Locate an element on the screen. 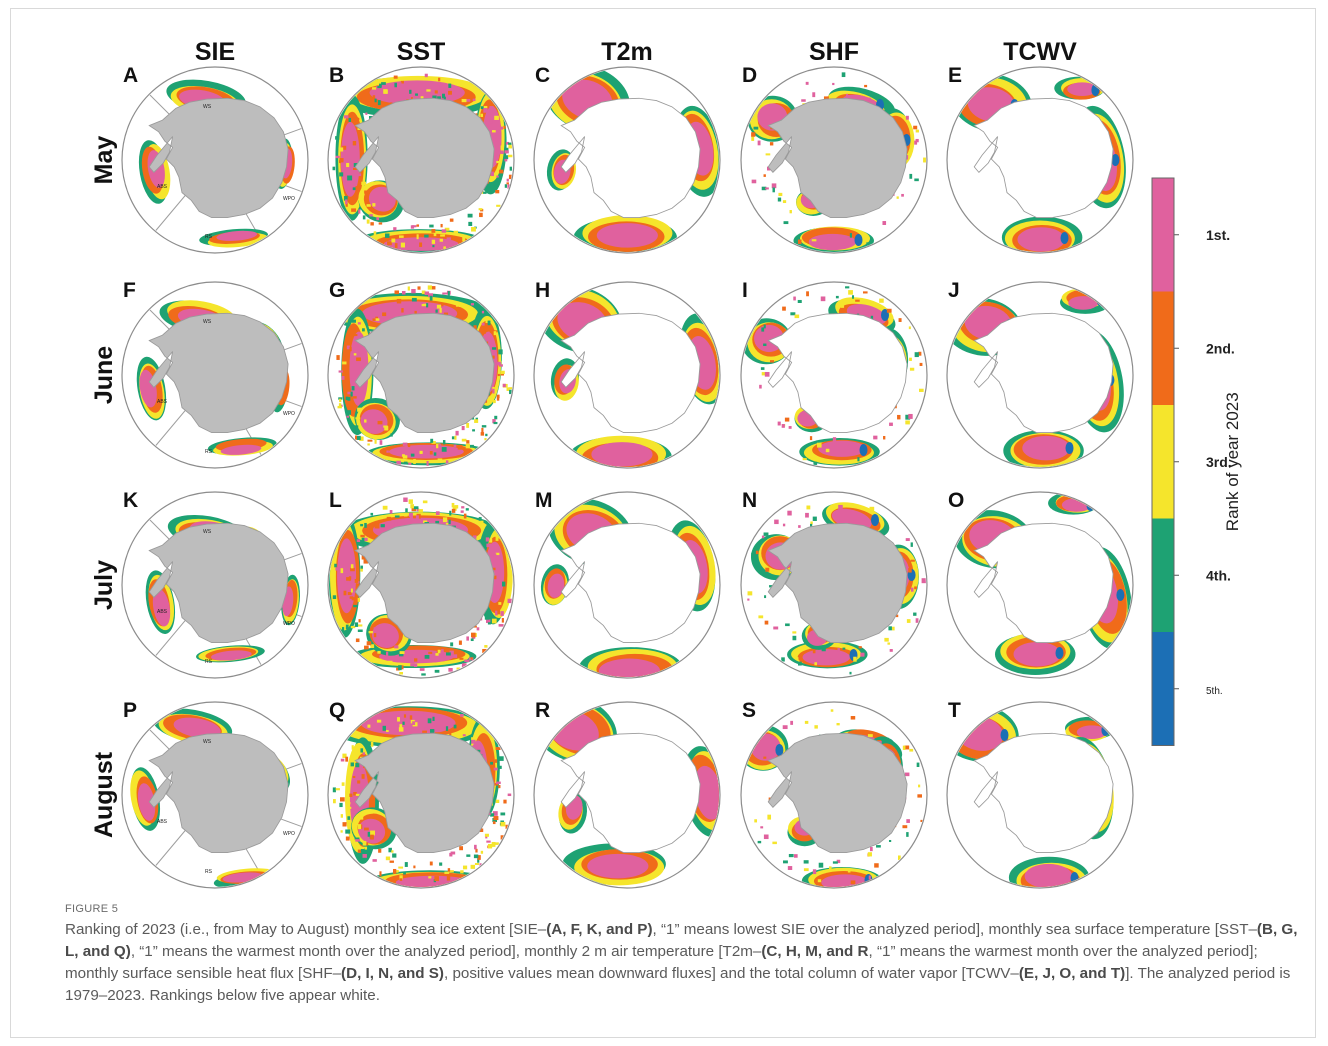 The width and height of the screenshot is (1328, 1046). panel-letter: R is located at coordinates (542, 710).